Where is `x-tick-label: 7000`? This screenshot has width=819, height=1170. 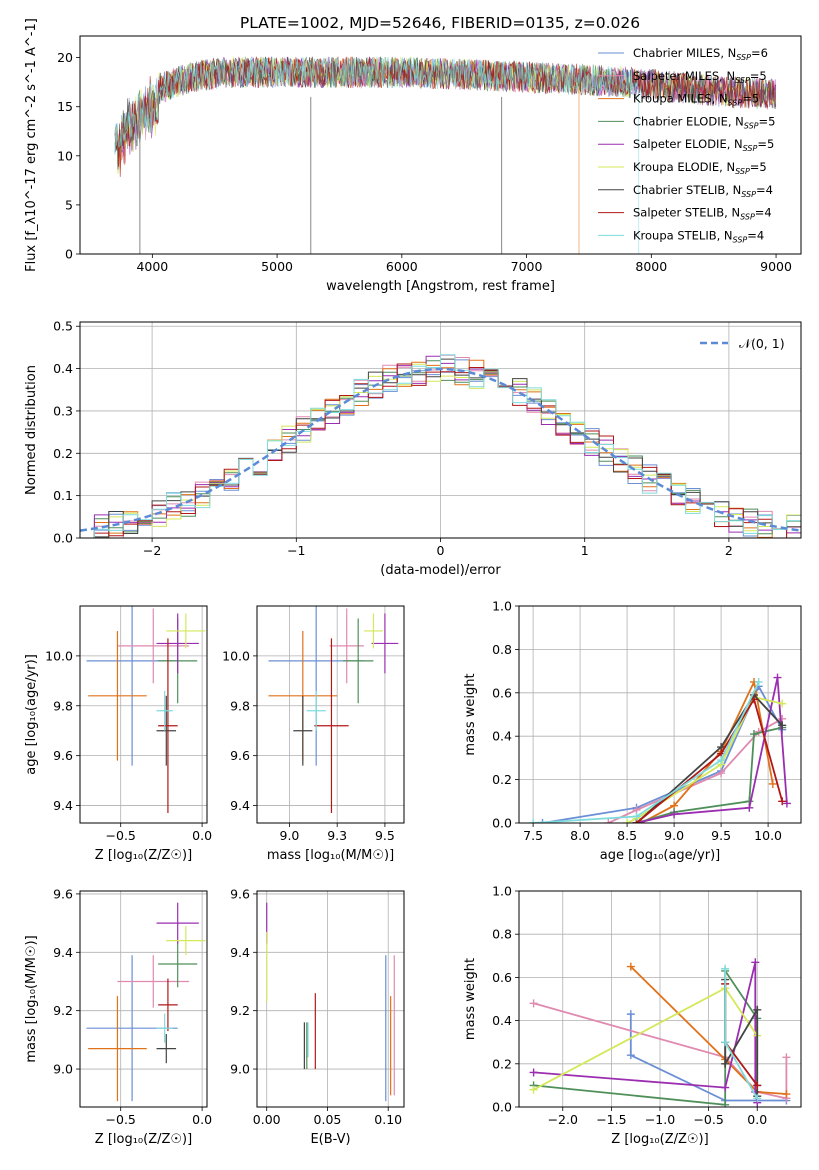 x-tick-label: 7000 is located at coordinates (527, 266).